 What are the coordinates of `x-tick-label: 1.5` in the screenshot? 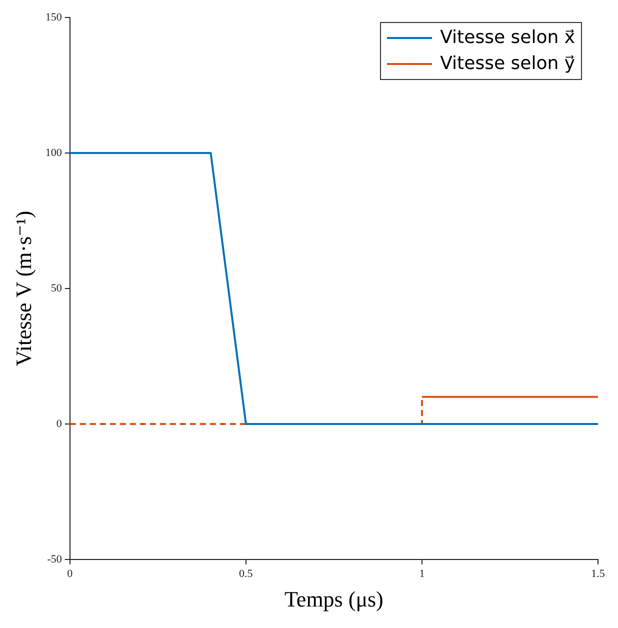 It's located at (598, 574).